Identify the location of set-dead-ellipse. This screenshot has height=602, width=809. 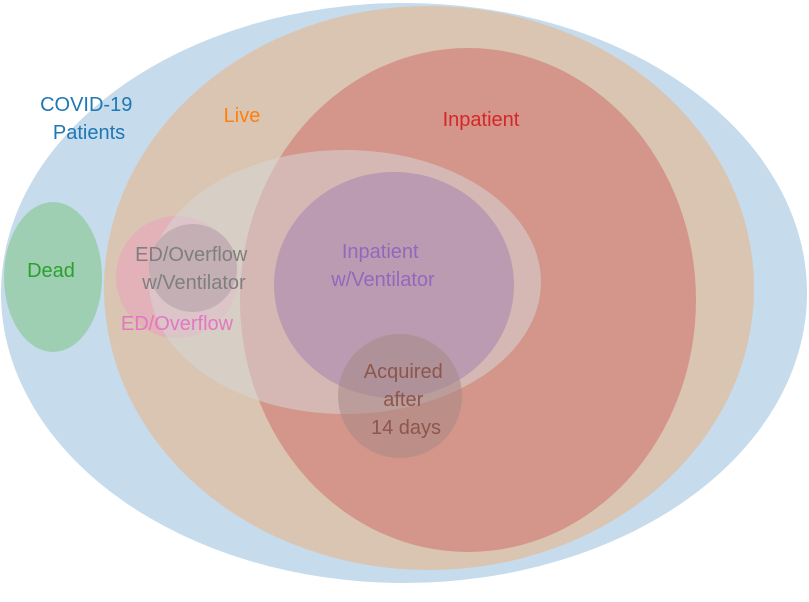
(53, 277).